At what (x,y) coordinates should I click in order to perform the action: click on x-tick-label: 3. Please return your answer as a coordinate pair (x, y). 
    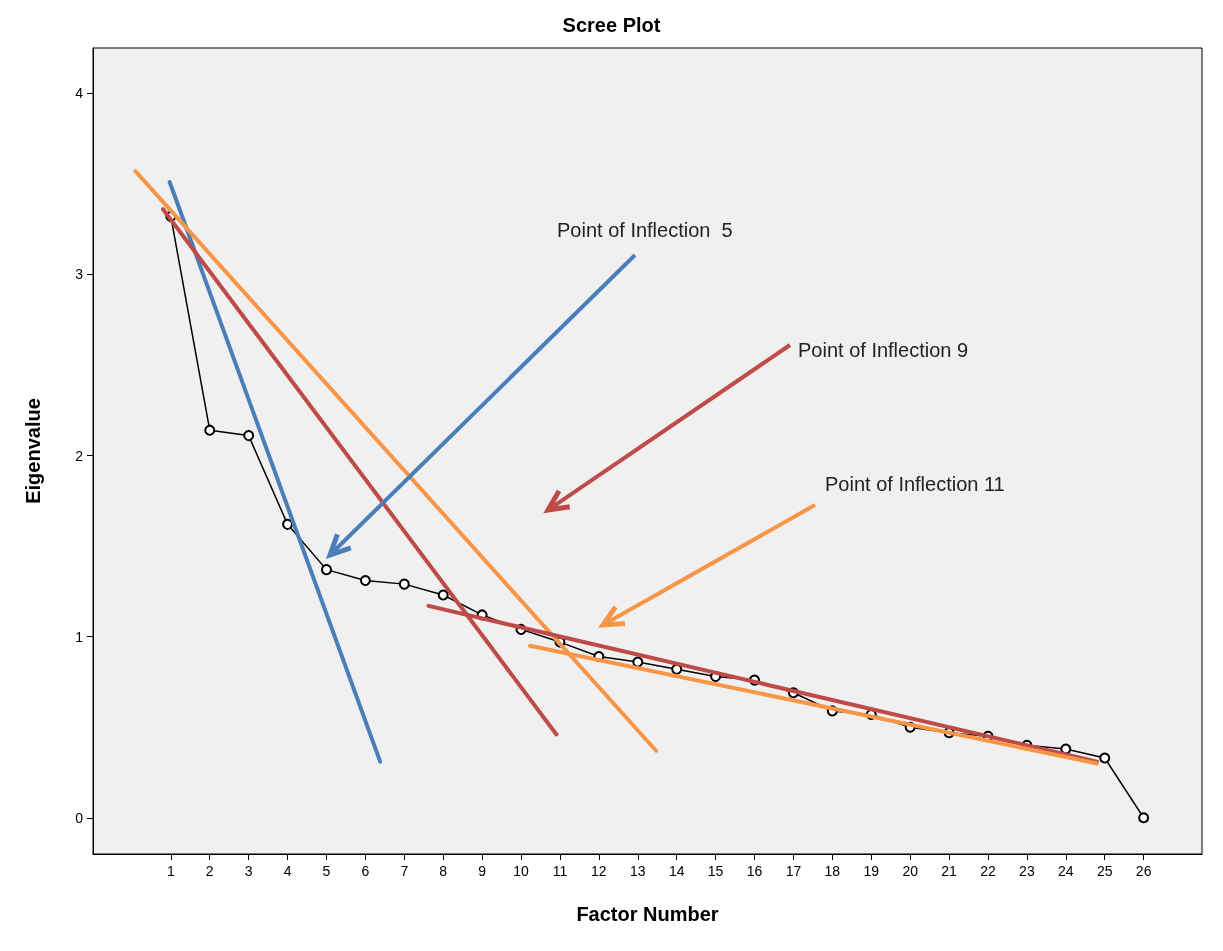
    Looking at the image, I should click on (248, 871).